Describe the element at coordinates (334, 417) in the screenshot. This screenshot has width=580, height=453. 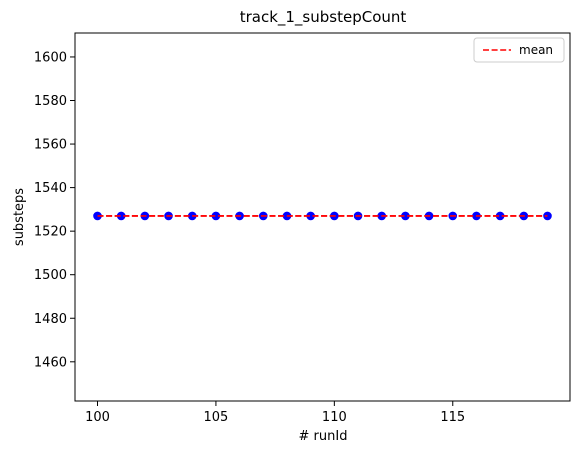
I see `x-tick-label: 110` at that location.